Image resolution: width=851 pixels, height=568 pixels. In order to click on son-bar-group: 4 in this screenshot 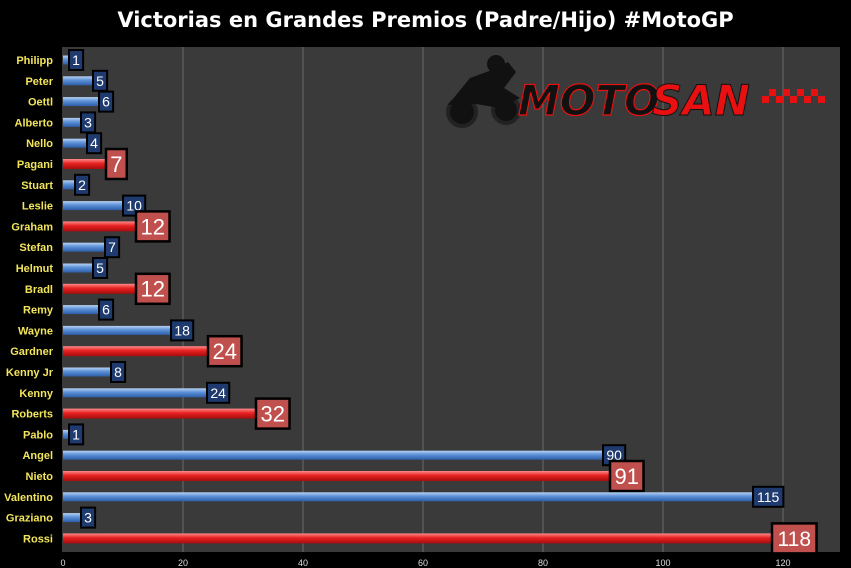, I will do `click(83, 143)`.